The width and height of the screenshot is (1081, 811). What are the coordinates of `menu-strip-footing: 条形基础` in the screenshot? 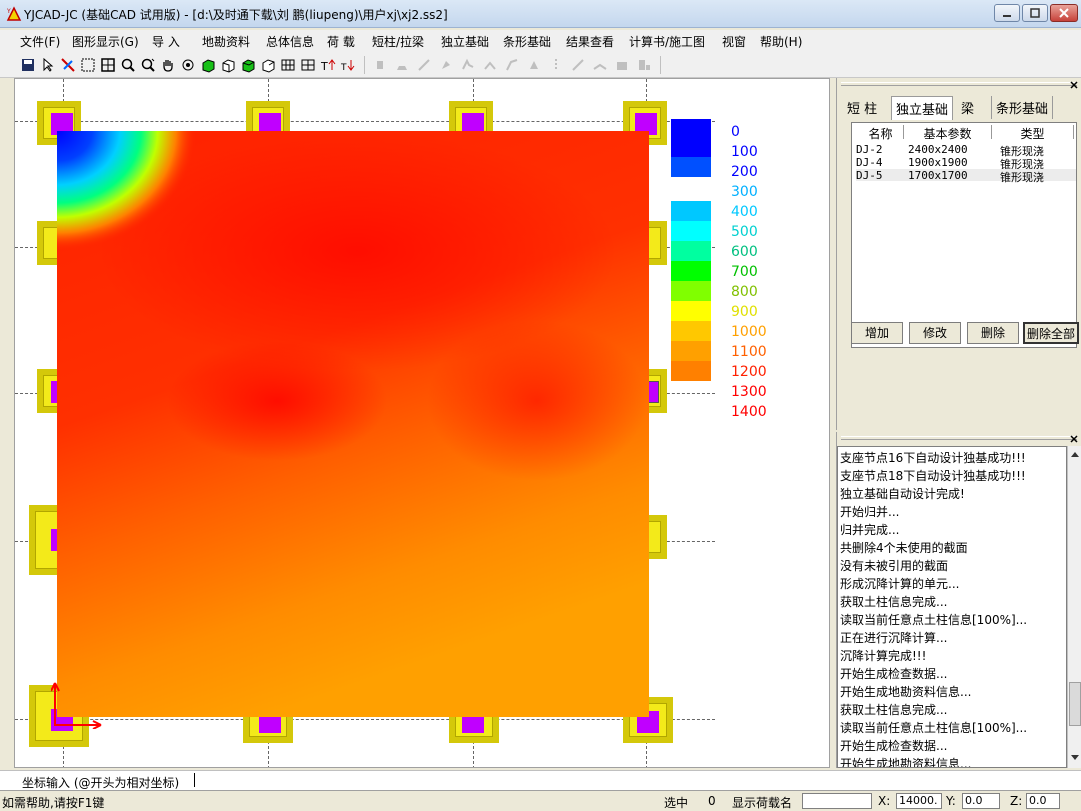 It's located at (527, 42).